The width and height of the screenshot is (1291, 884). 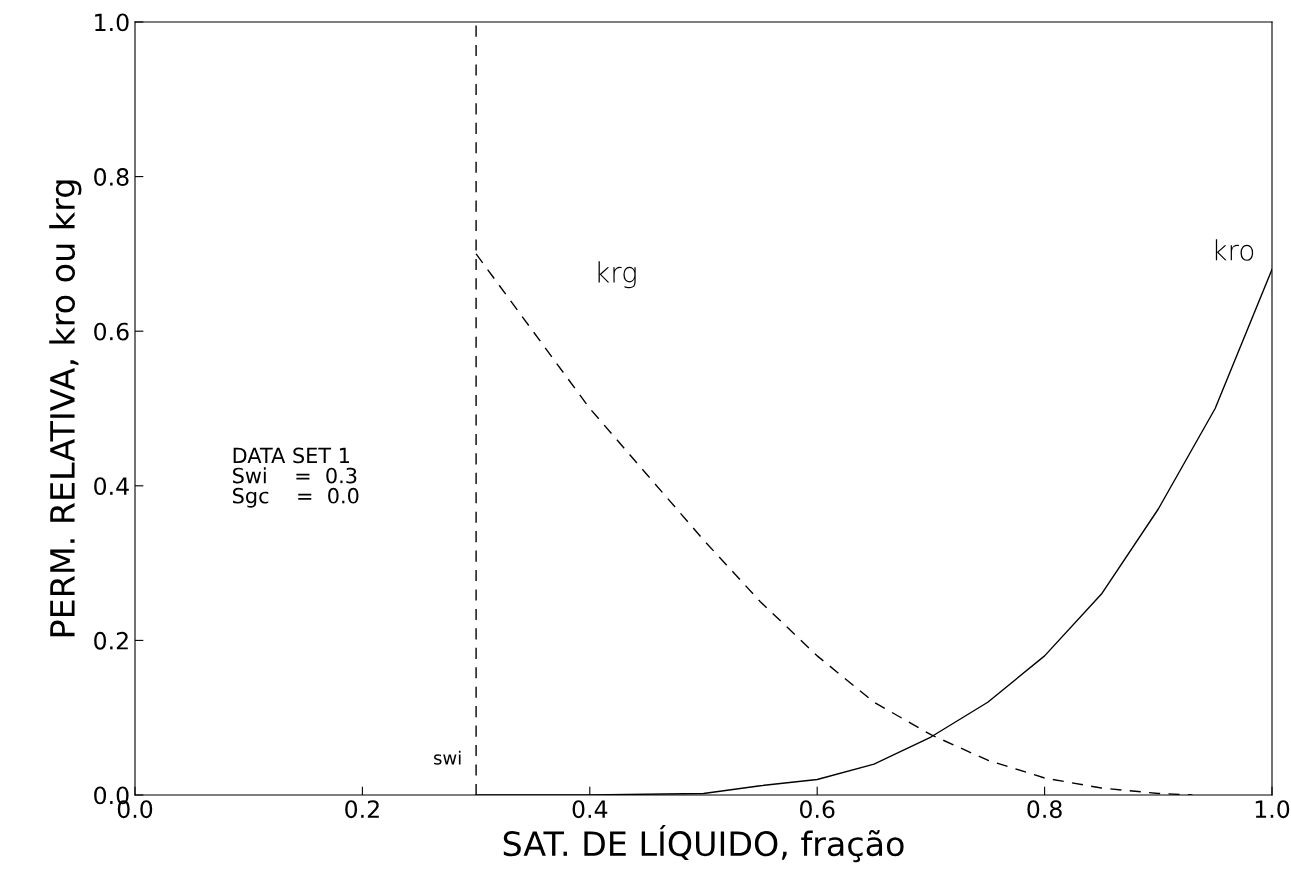 I want to click on x-tick-label: 0.4, so click(x=590, y=809).